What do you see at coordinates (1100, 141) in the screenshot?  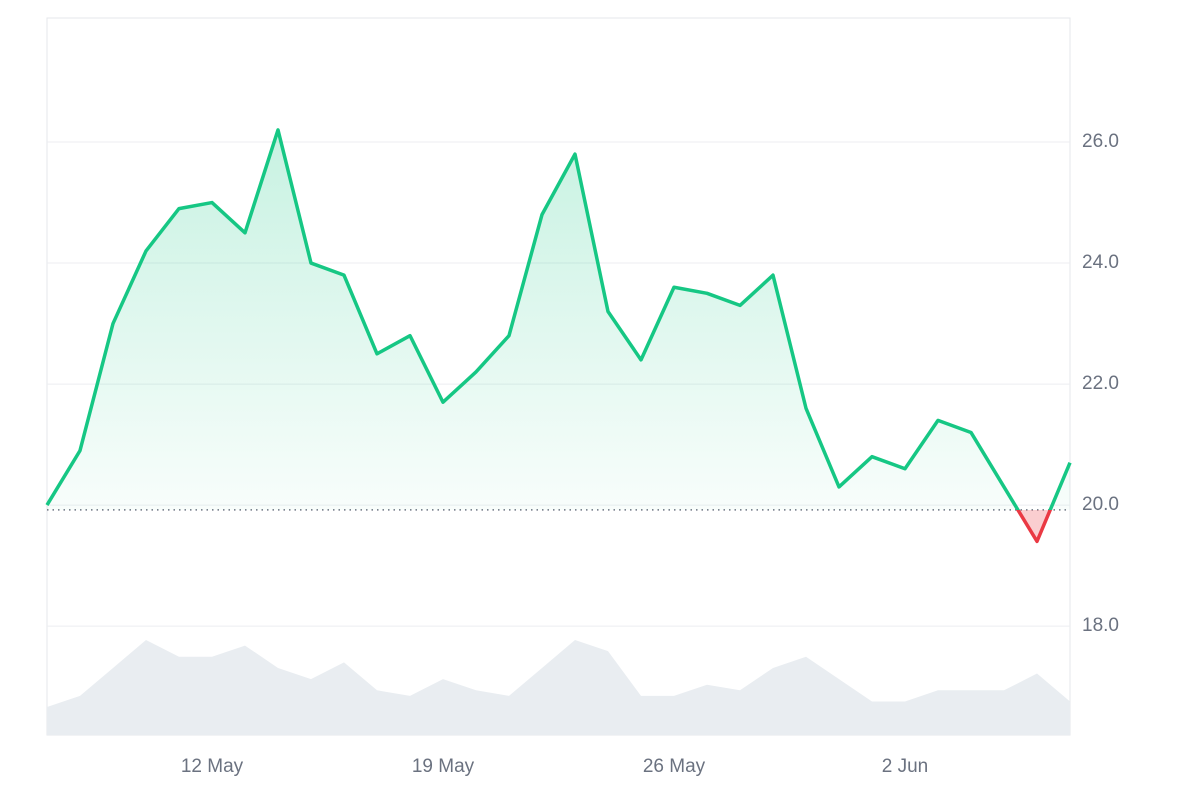 I see `y-tick-label: 26.0` at bounding box center [1100, 141].